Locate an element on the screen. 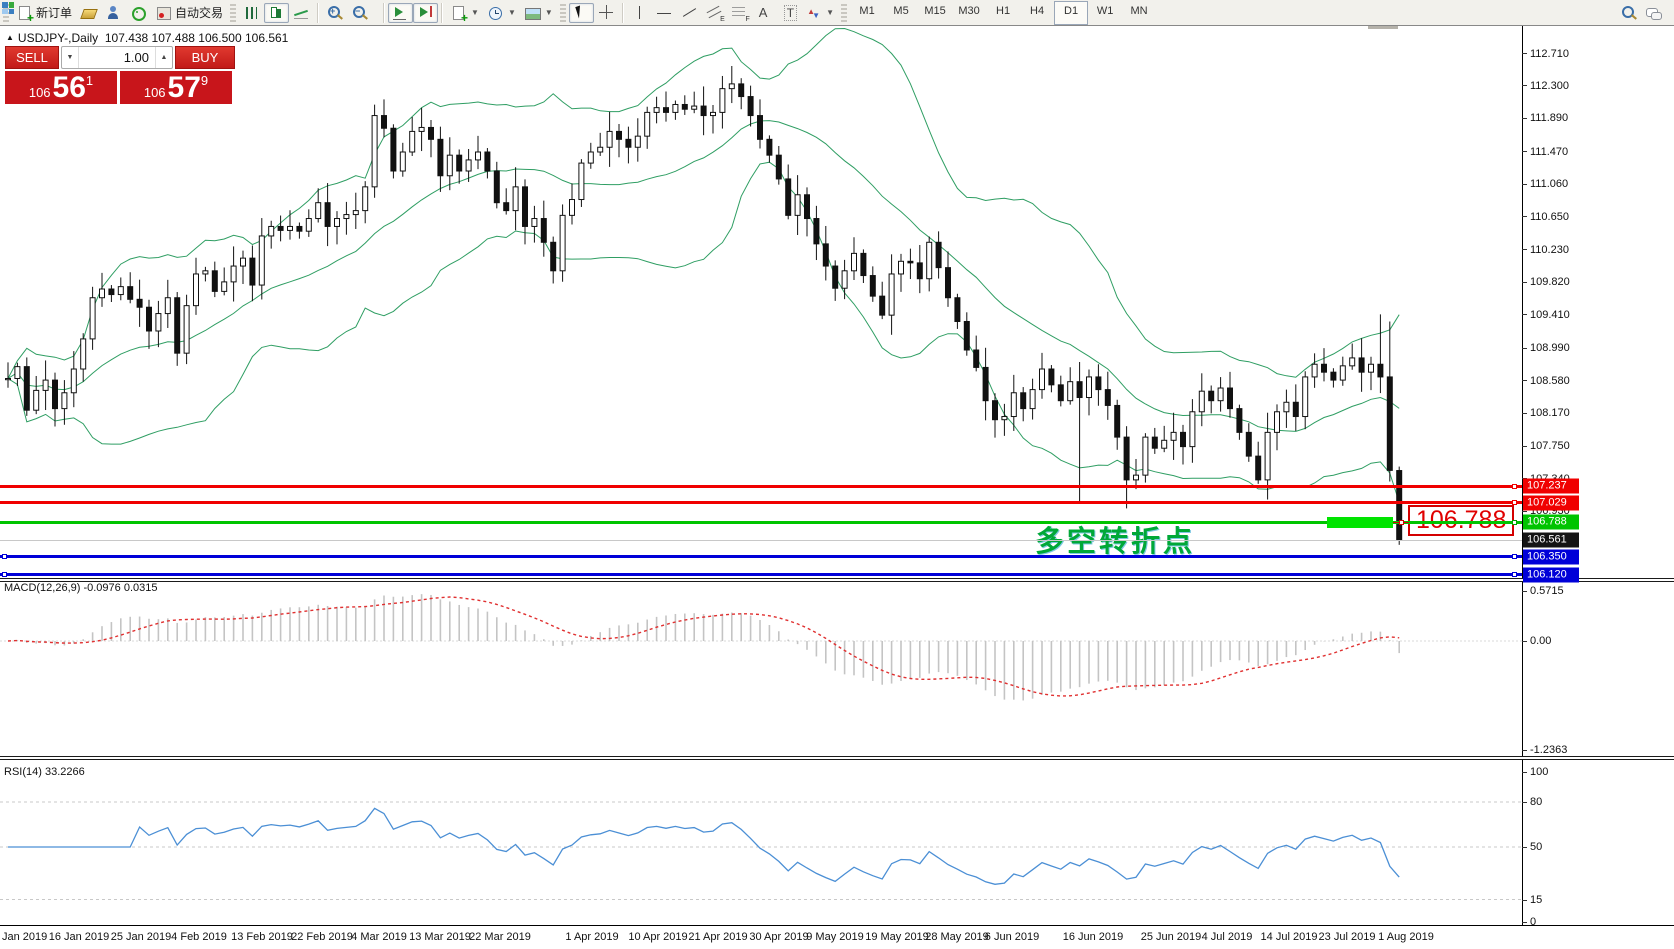 This screenshot has width=1674, height=949. pane-separator-rsi is located at coordinates (837, 758).